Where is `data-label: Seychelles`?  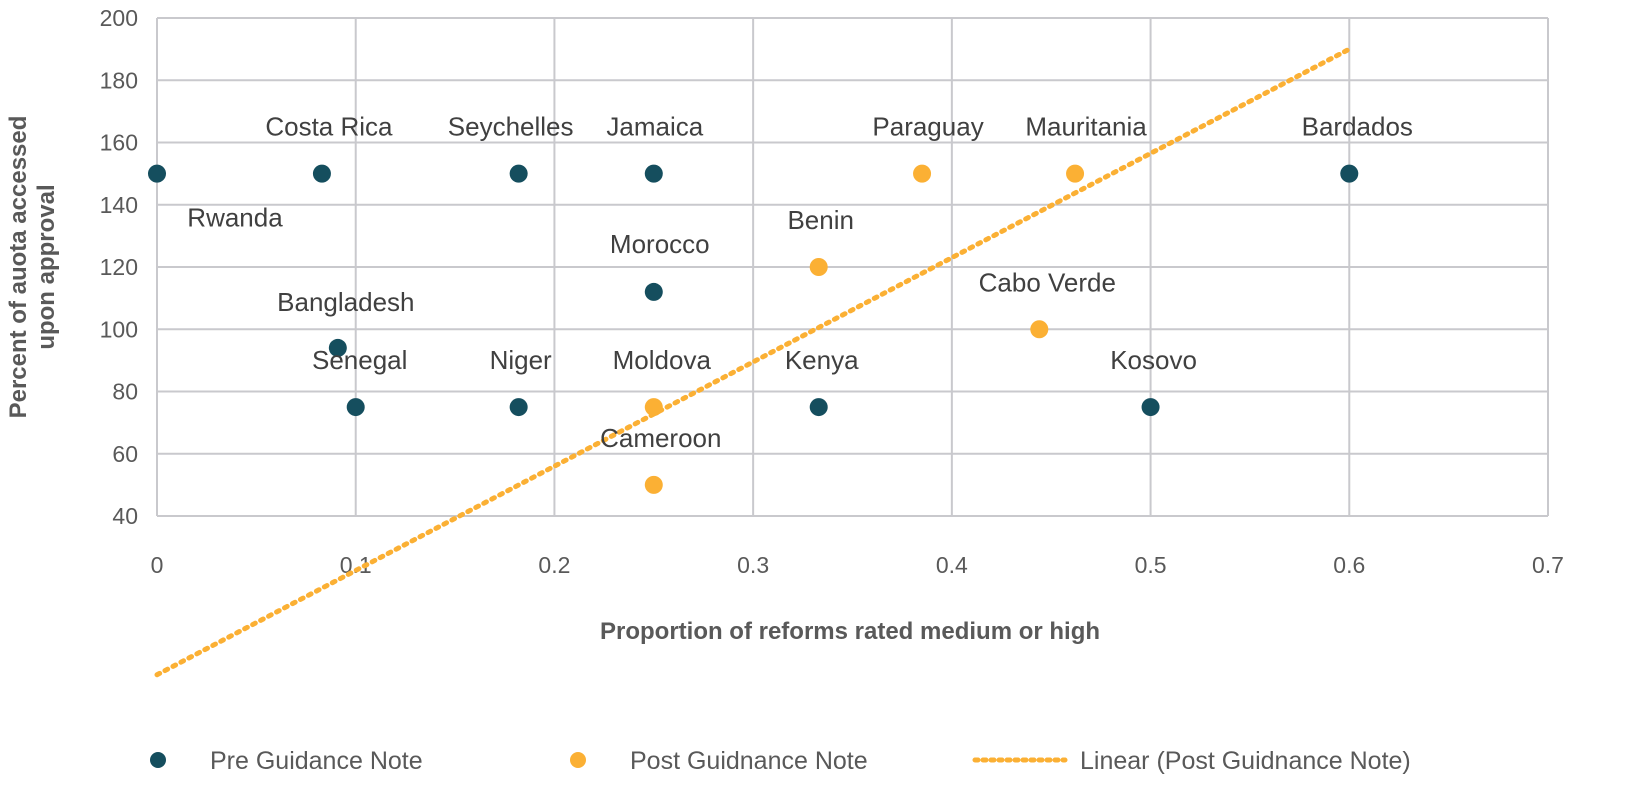
data-label: Seychelles is located at coordinates (511, 127).